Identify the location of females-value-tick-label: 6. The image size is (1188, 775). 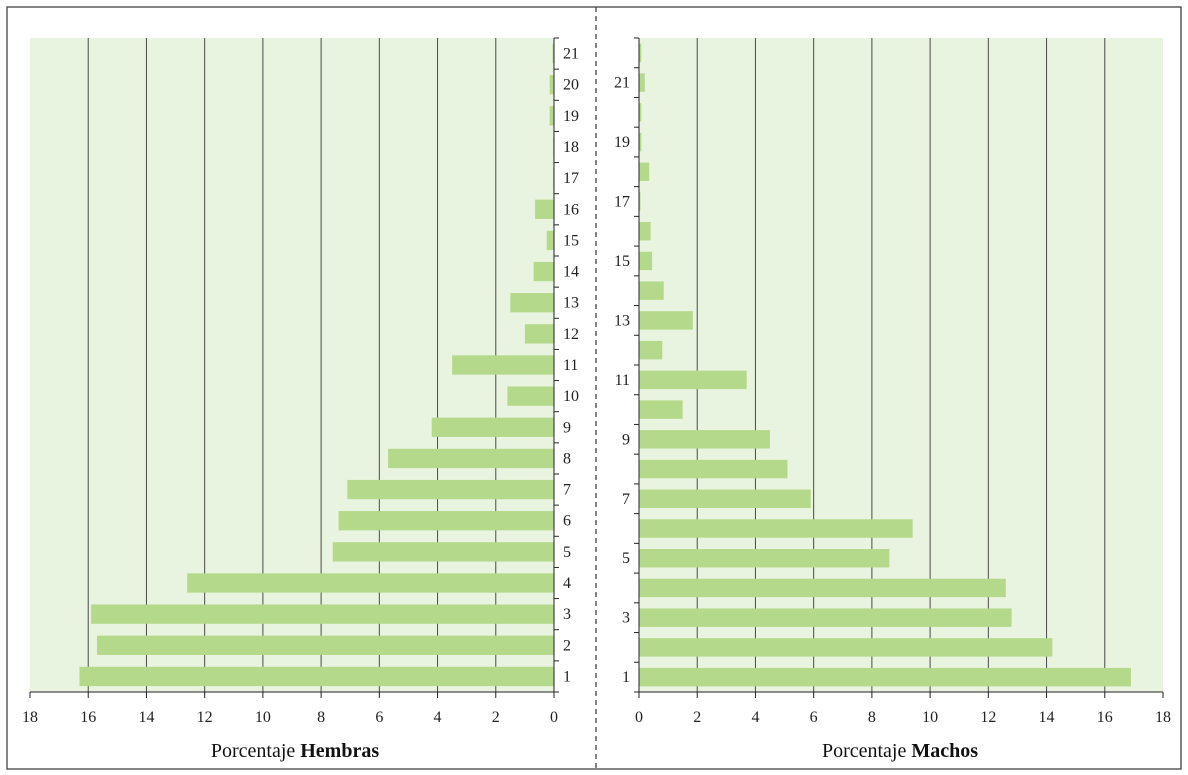
(379, 717).